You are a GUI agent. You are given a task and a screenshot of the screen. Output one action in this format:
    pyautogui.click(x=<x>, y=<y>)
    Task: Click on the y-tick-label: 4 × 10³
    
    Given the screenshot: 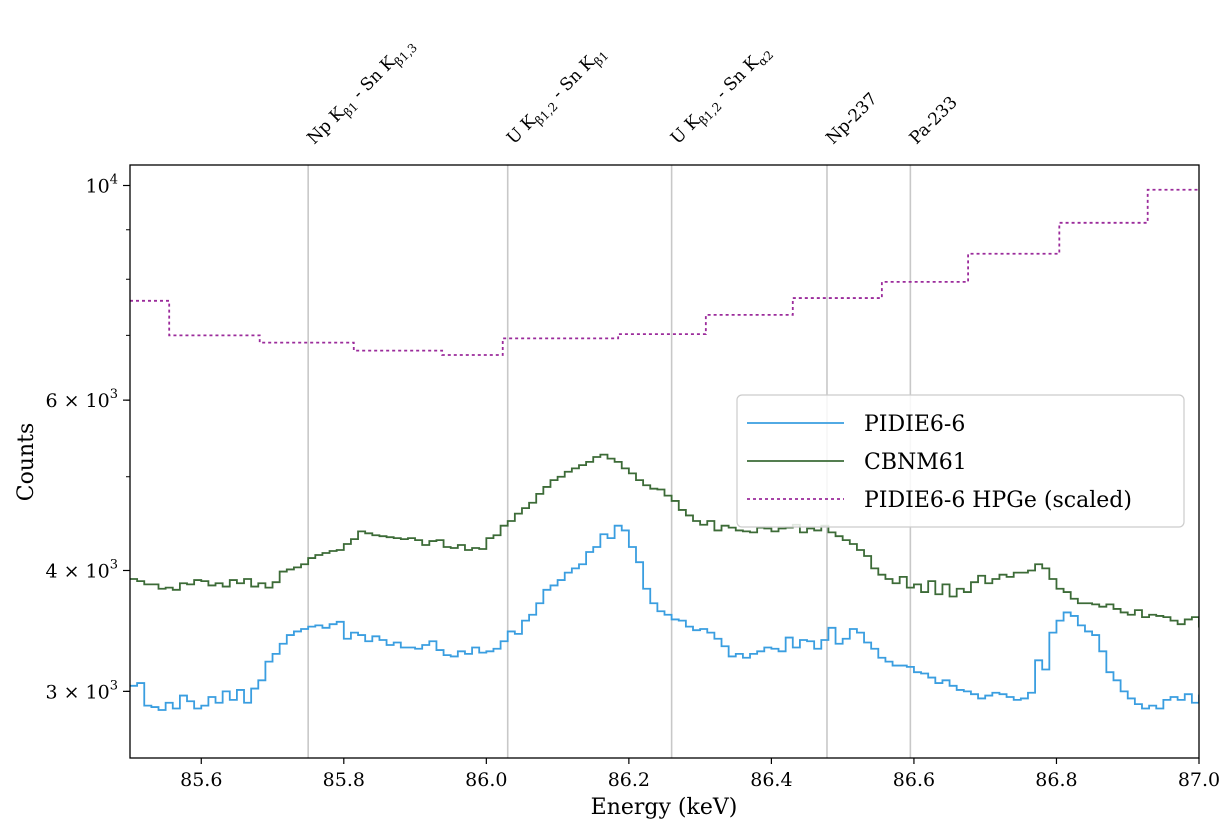 What is the action you would take?
    pyautogui.click(x=81, y=569)
    